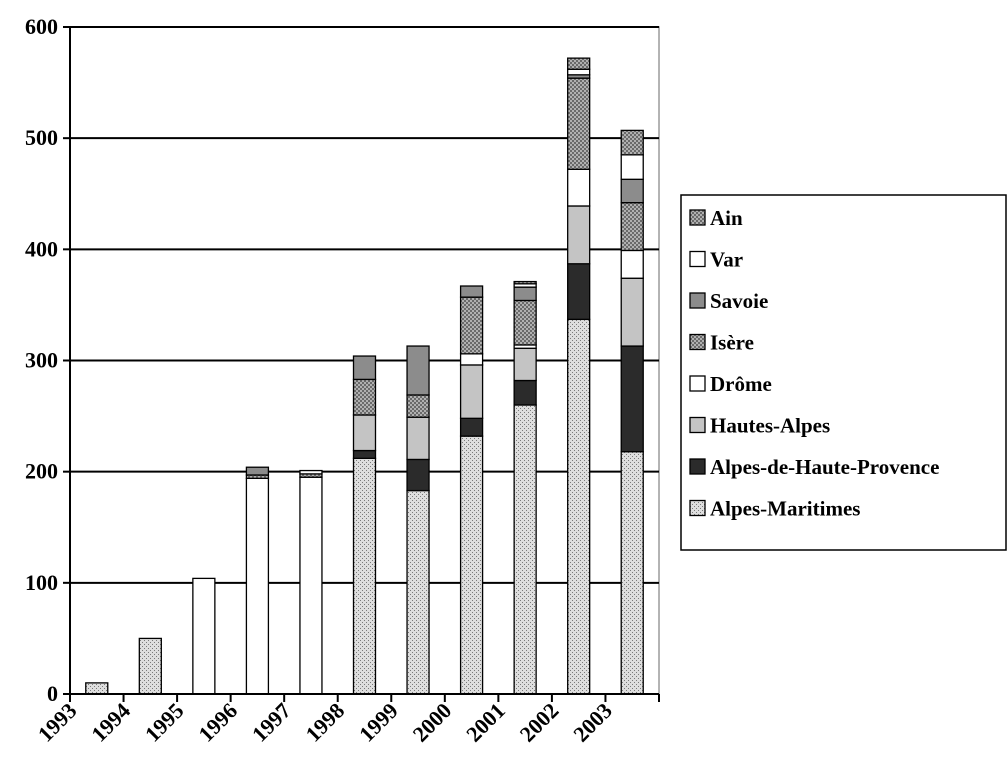  What do you see at coordinates (364, 433) in the screenshot?
I see `bar-1998-hautes-alpes` at bounding box center [364, 433].